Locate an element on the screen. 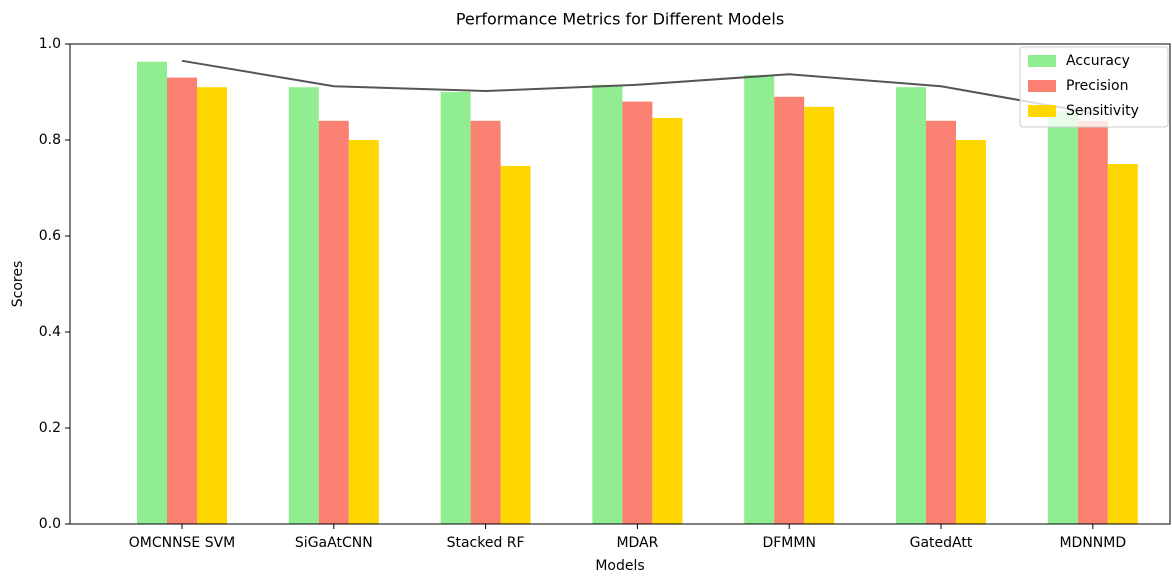 This screenshot has height=576, width=1172. legend-label: Precision is located at coordinates (1097, 86).